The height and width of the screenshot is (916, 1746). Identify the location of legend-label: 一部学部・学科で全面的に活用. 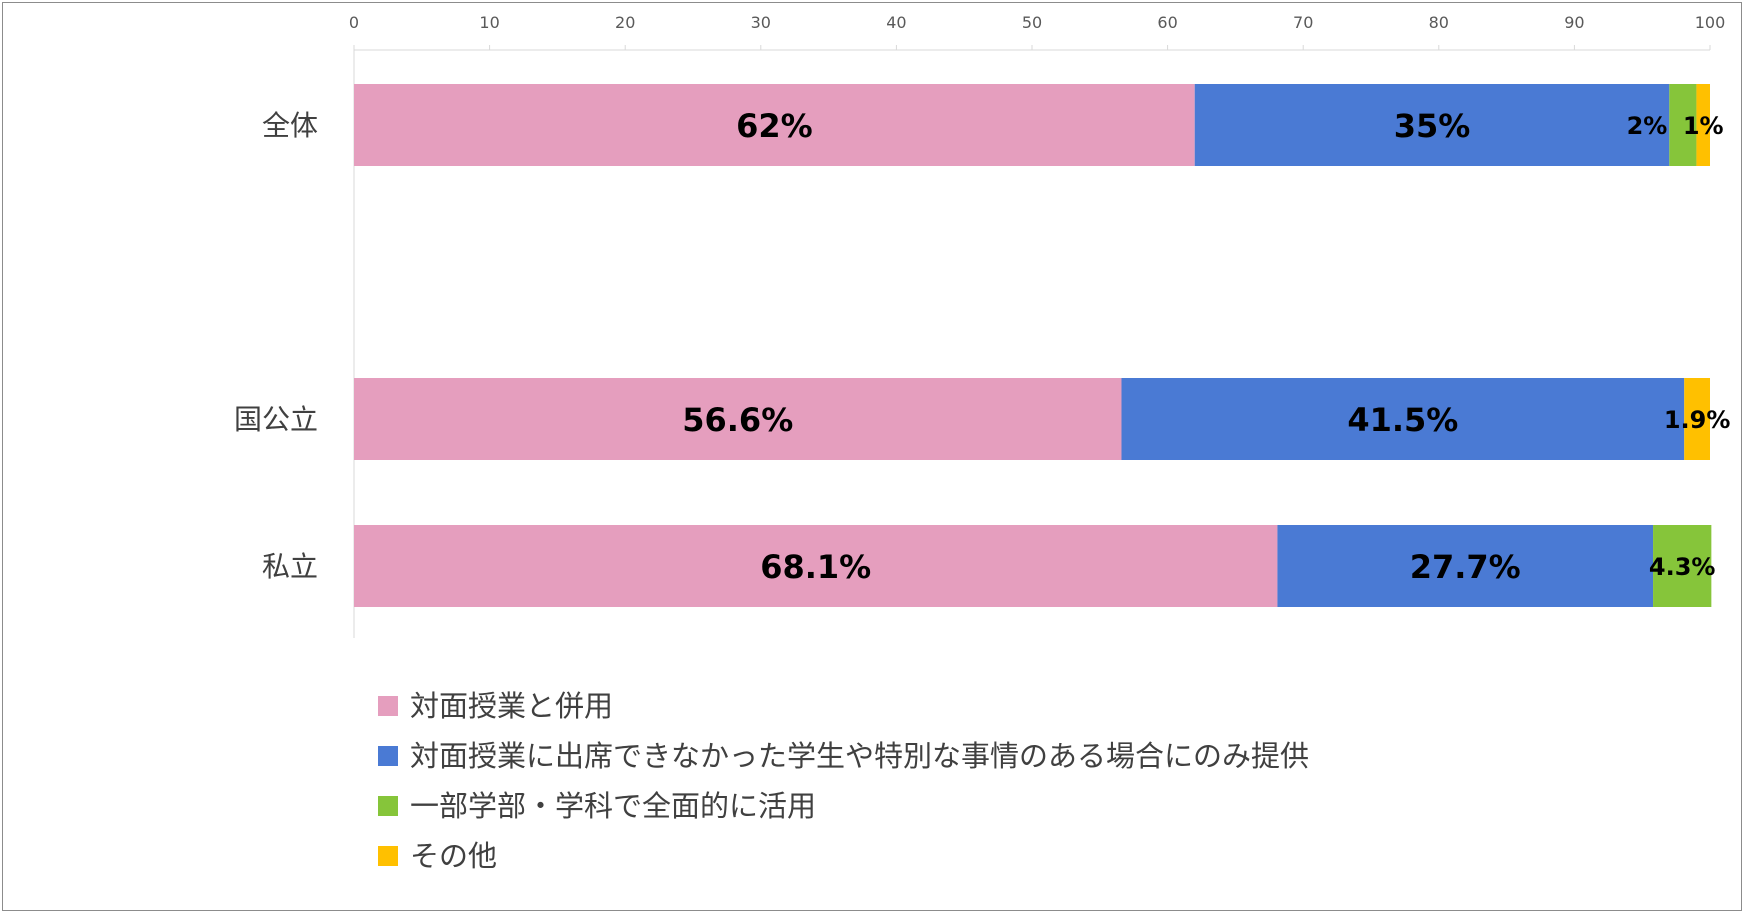
(613, 806).